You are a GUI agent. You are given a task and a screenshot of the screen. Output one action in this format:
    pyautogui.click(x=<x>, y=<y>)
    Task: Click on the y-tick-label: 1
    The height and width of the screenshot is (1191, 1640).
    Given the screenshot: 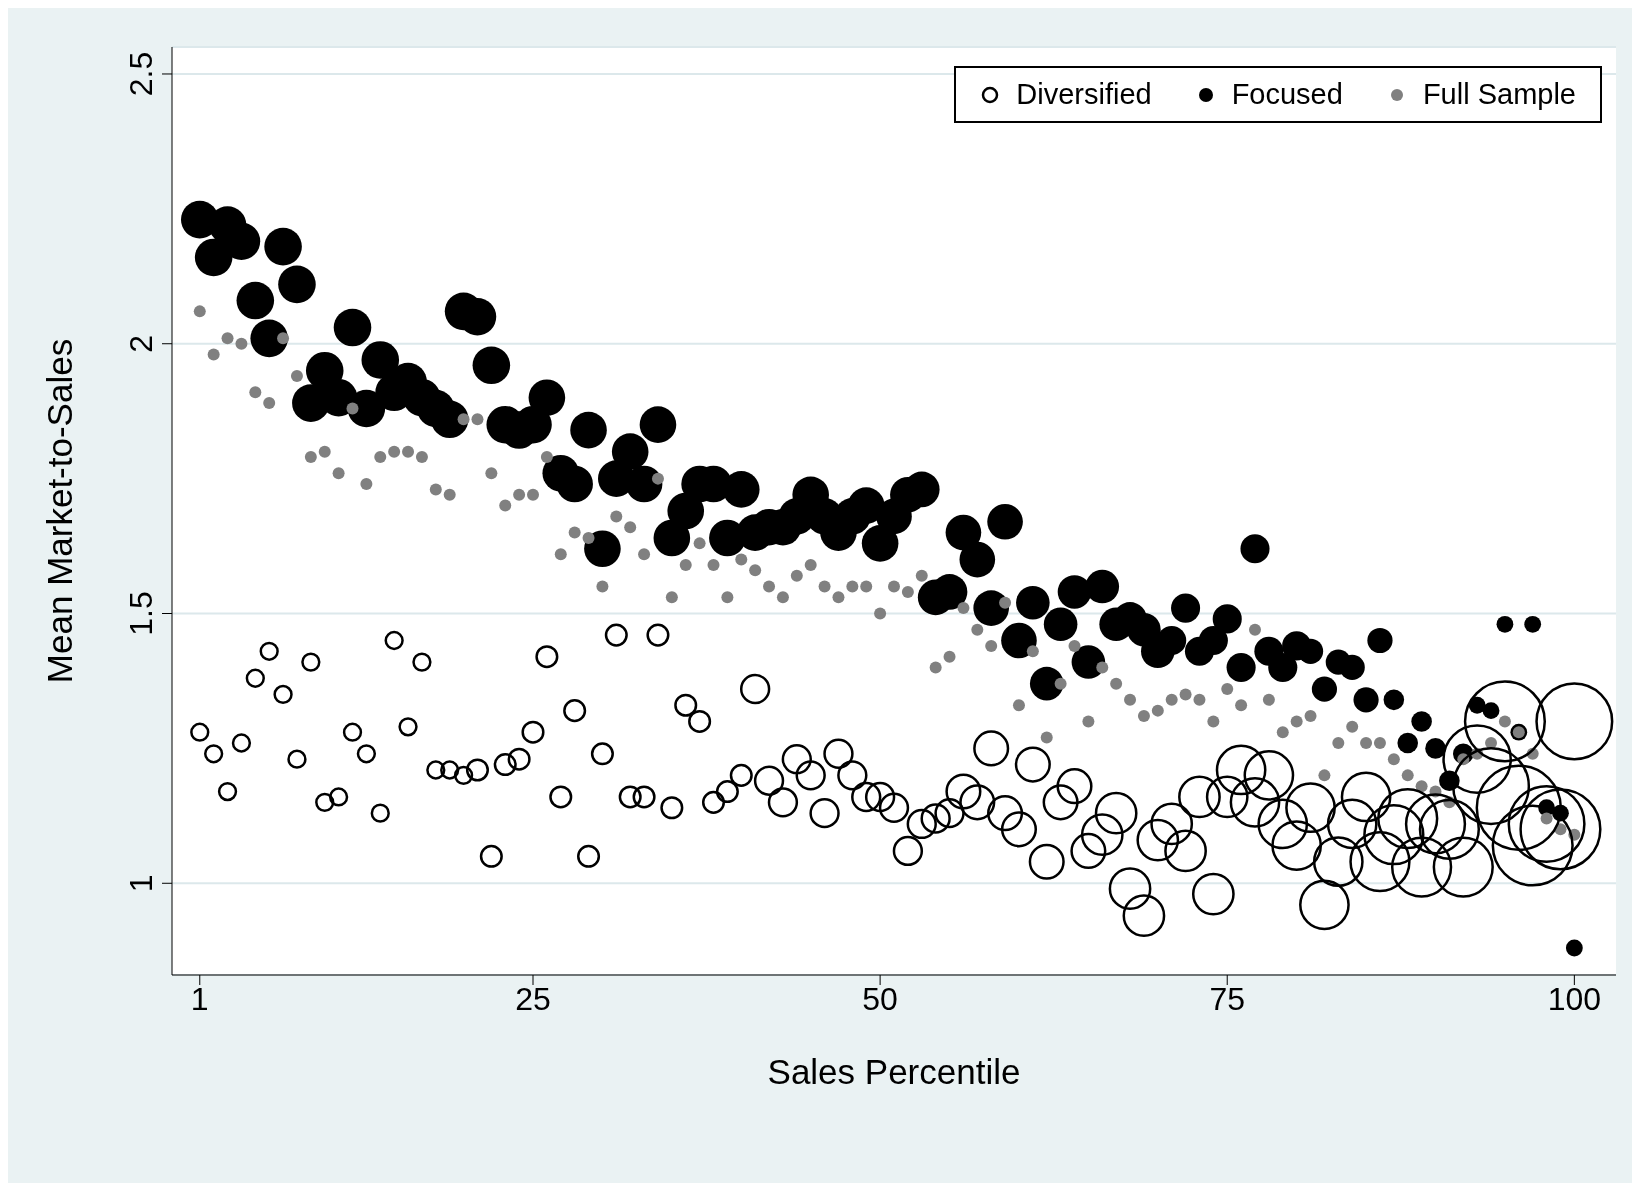 What is the action you would take?
    pyautogui.click(x=141, y=883)
    